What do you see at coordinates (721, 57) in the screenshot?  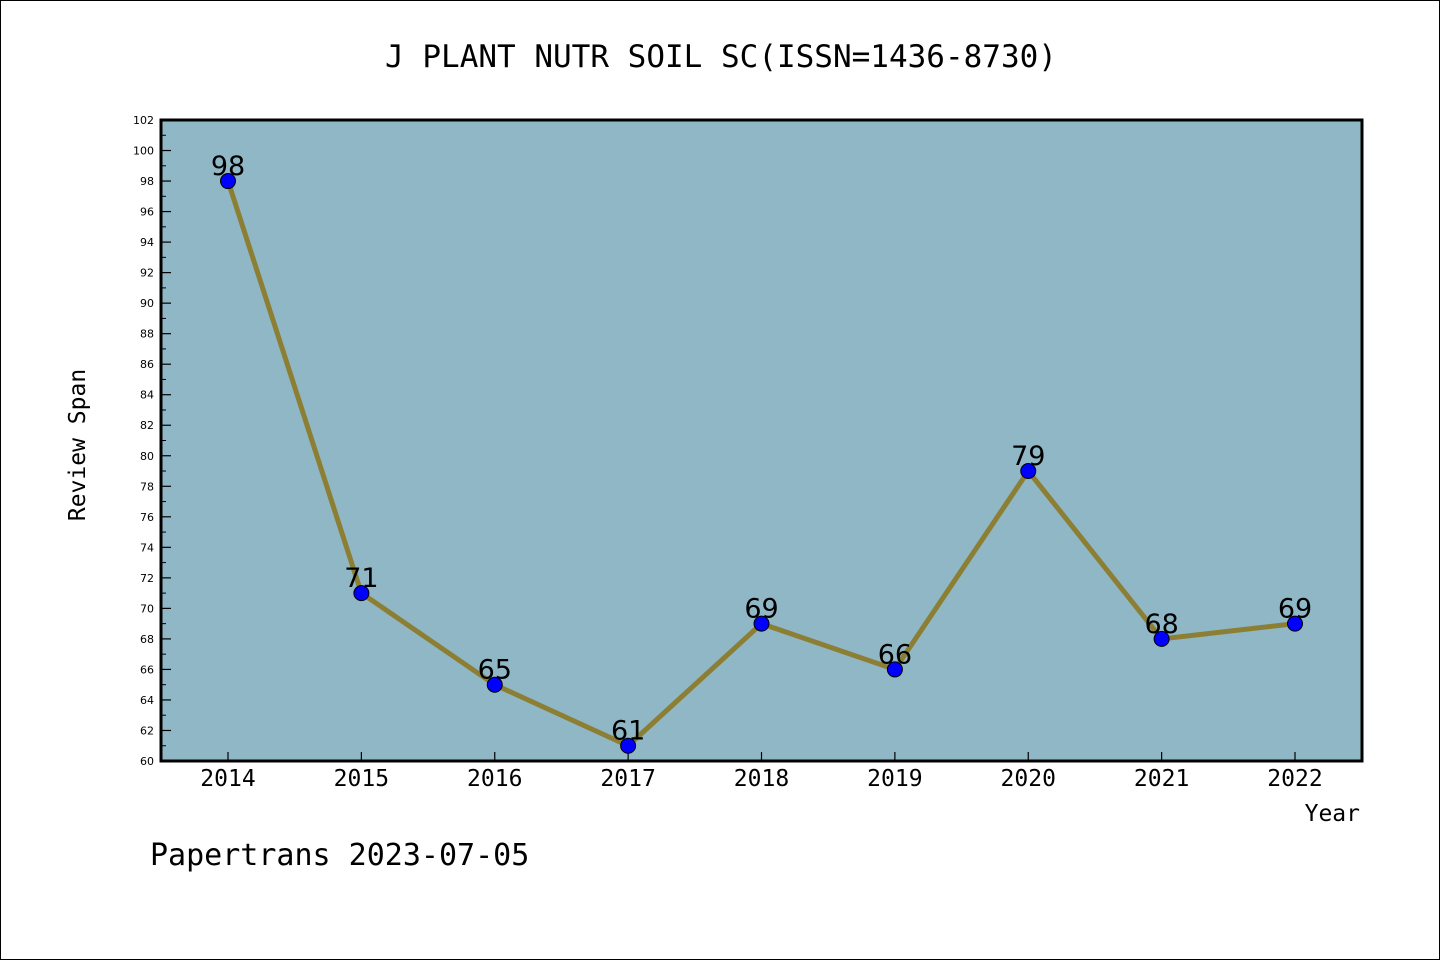 I see `chart-title: J PLANT NUTR SOIL SC(ISSN=1436-8730)` at bounding box center [721, 57].